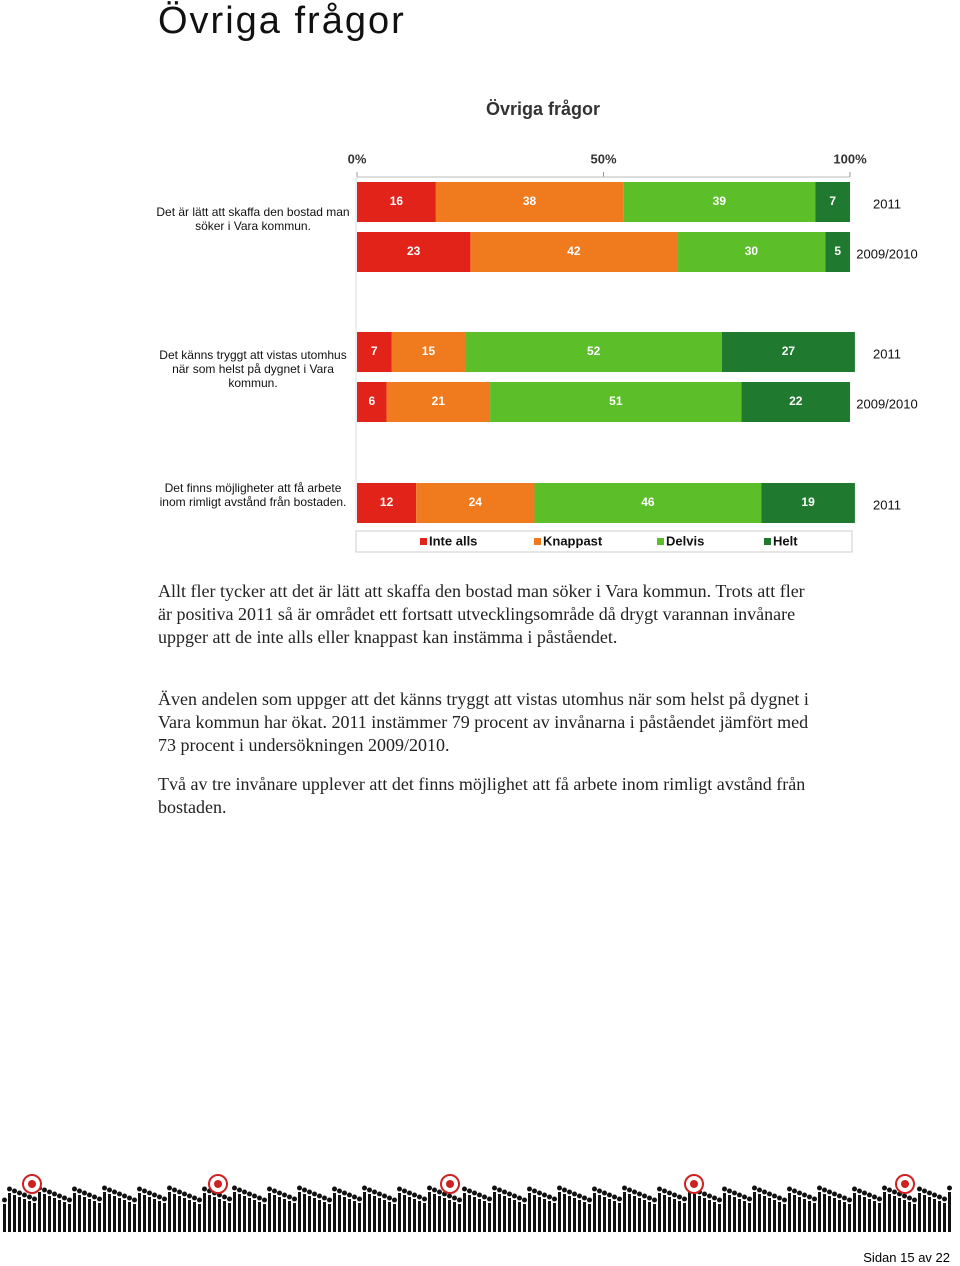 The width and height of the screenshot is (960, 1266). What do you see at coordinates (660, 541) in the screenshot?
I see `legend-swatch` at bounding box center [660, 541].